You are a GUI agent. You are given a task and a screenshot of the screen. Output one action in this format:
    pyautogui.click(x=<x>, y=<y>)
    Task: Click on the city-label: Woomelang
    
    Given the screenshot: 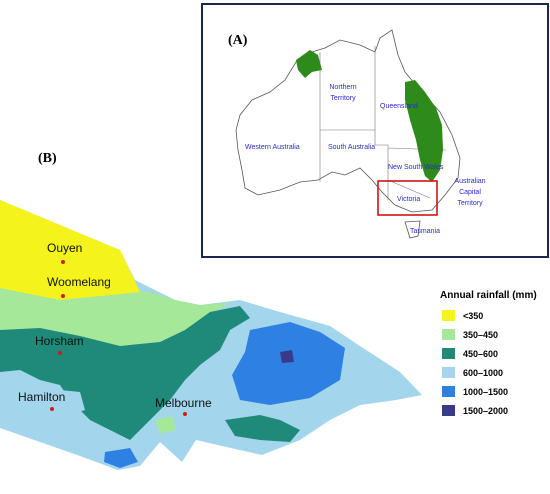 What is the action you would take?
    pyautogui.click(x=79, y=282)
    